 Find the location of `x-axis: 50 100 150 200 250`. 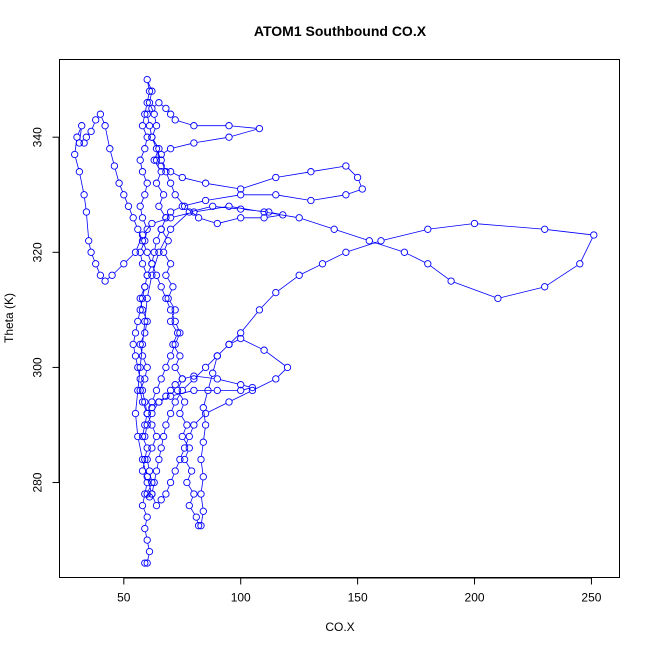

x-axis: 50 100 150 200 250 is located at coordinates (359, 591).